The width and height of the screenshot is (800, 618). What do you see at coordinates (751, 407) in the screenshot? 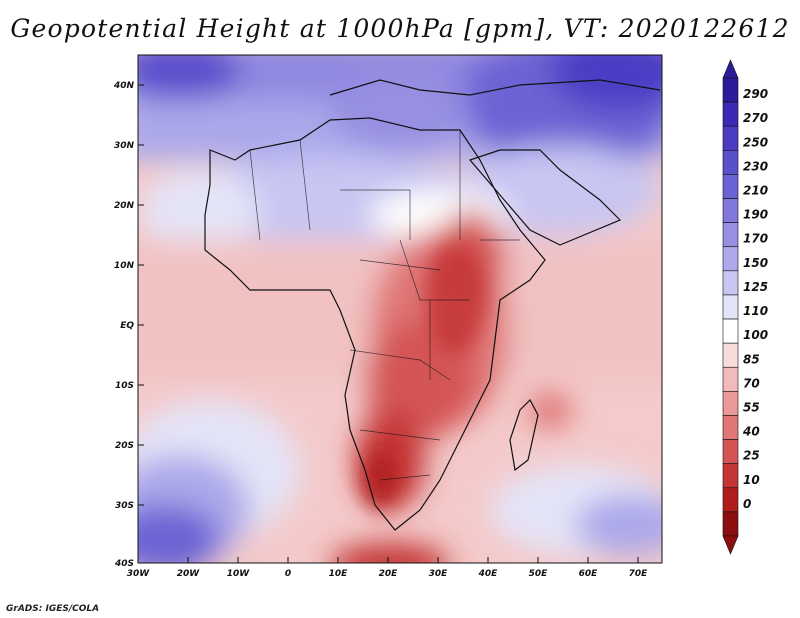
I see `colorbar-label: 55` at bounding box center [751, 407].